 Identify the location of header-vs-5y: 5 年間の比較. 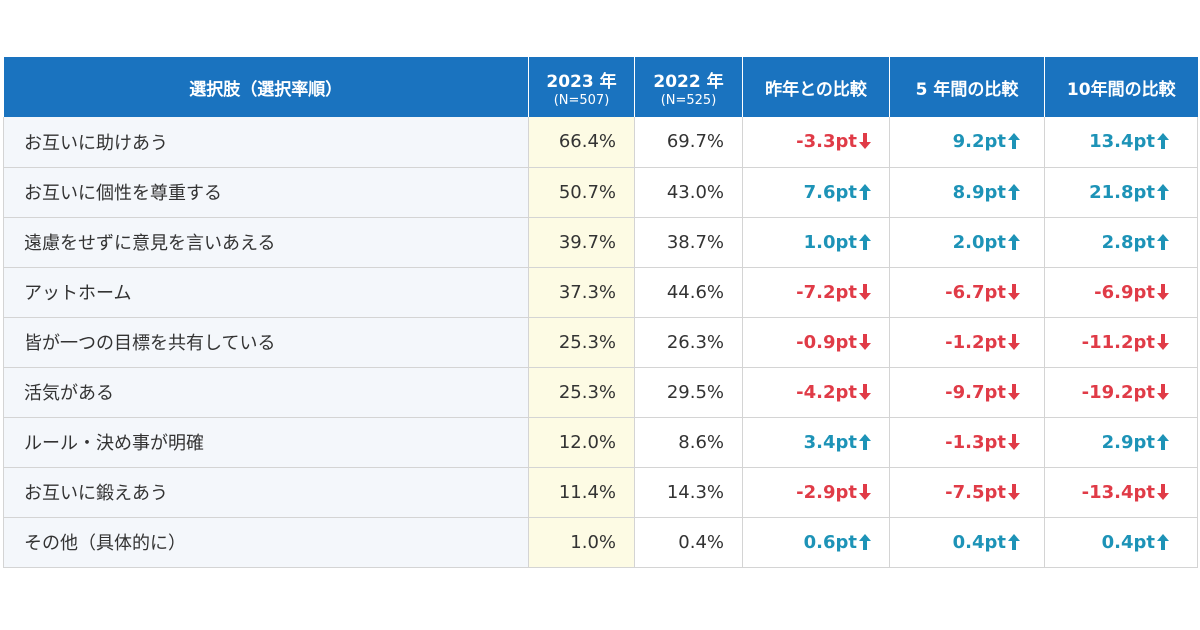
(967, 87).